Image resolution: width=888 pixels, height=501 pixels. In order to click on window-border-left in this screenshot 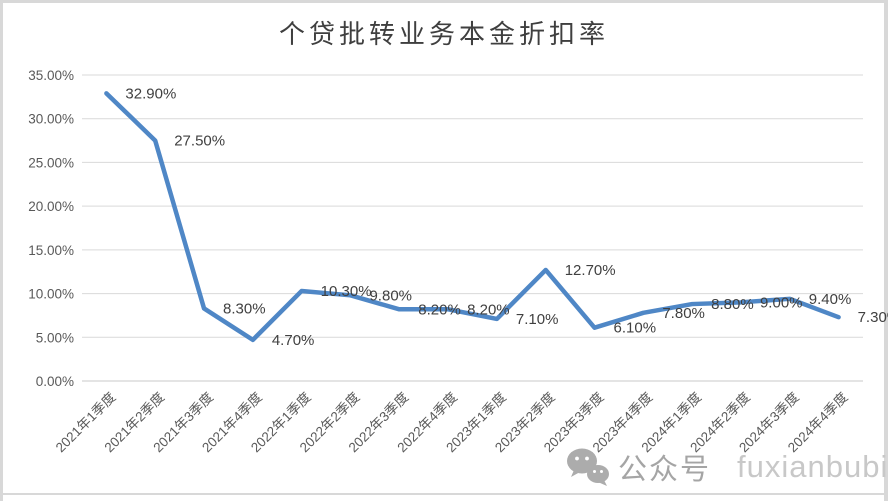, I will do `click(1, 250)`.